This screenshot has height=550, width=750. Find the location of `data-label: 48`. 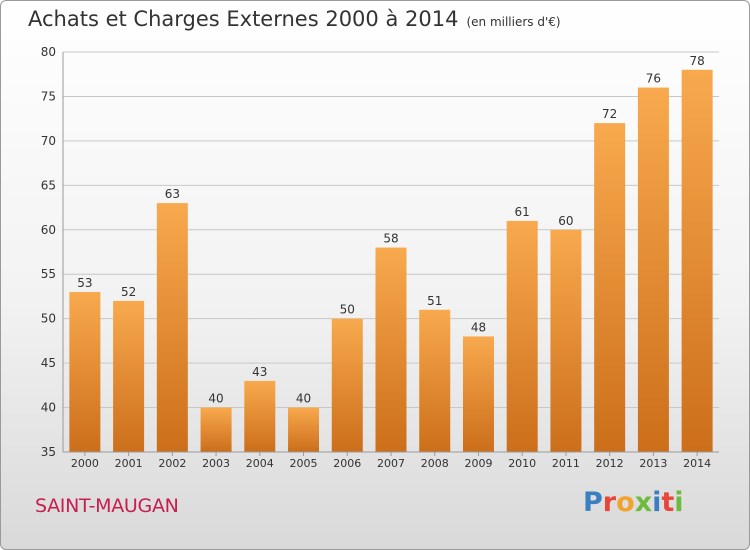

data-label: 48 is located at coordinates (478, 327).